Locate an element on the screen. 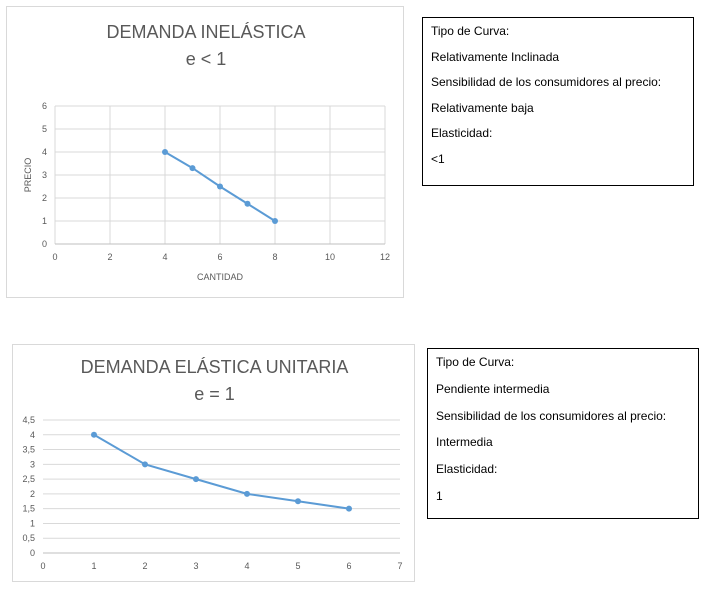  x-tick-label: 3 is located at coordinates (195, 566).